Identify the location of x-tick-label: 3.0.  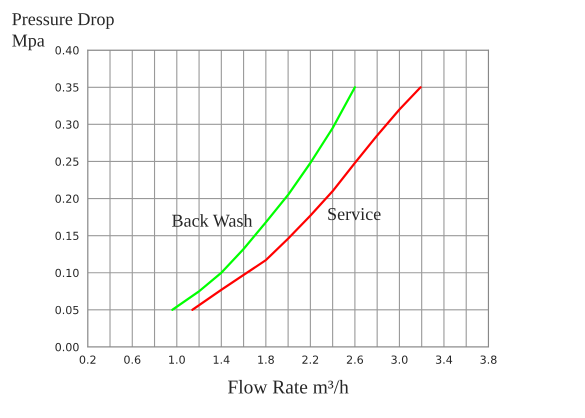
(399, 359).